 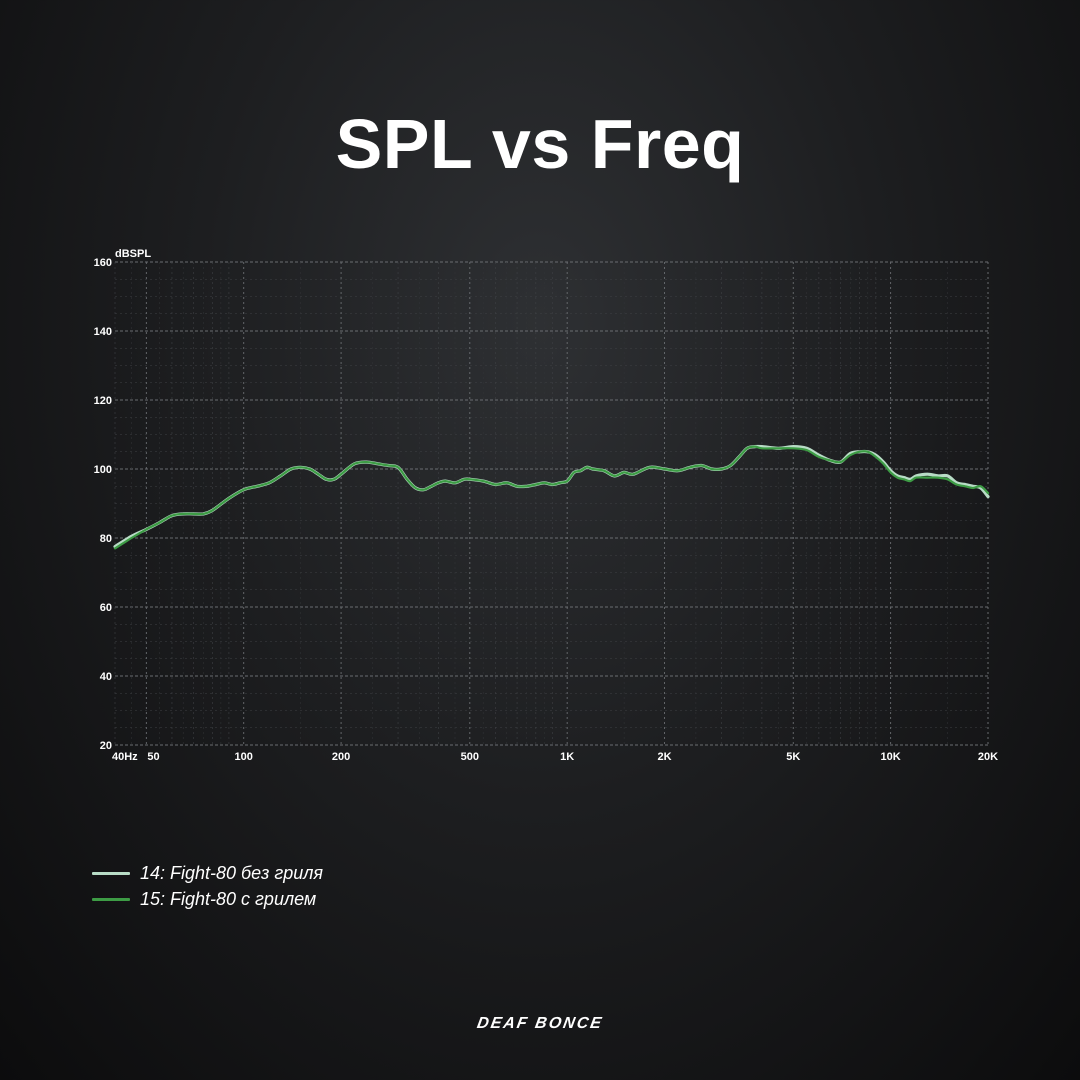 What do you see at coordinates (470, 757) in the screenshot?
I see `x-tick-label: 500` at bounding box center [470, 757].